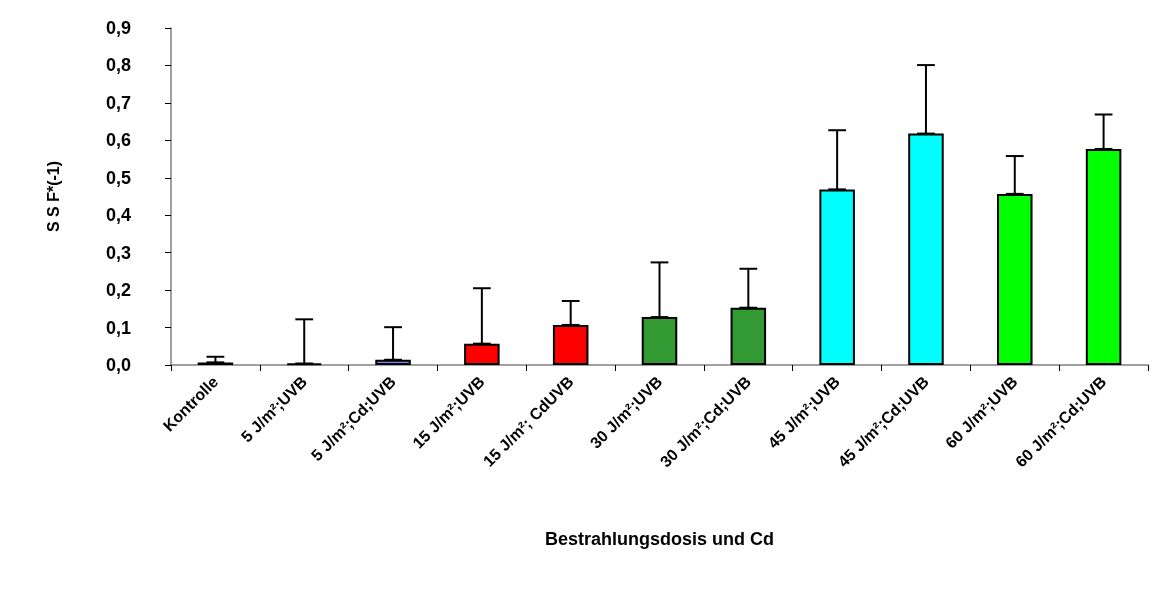 The height and width of the screenshot is (594, 1160). Describe the element at coordinates (118, 327) in the screenshot. I see `y-tick-label: 0,1` at that location.